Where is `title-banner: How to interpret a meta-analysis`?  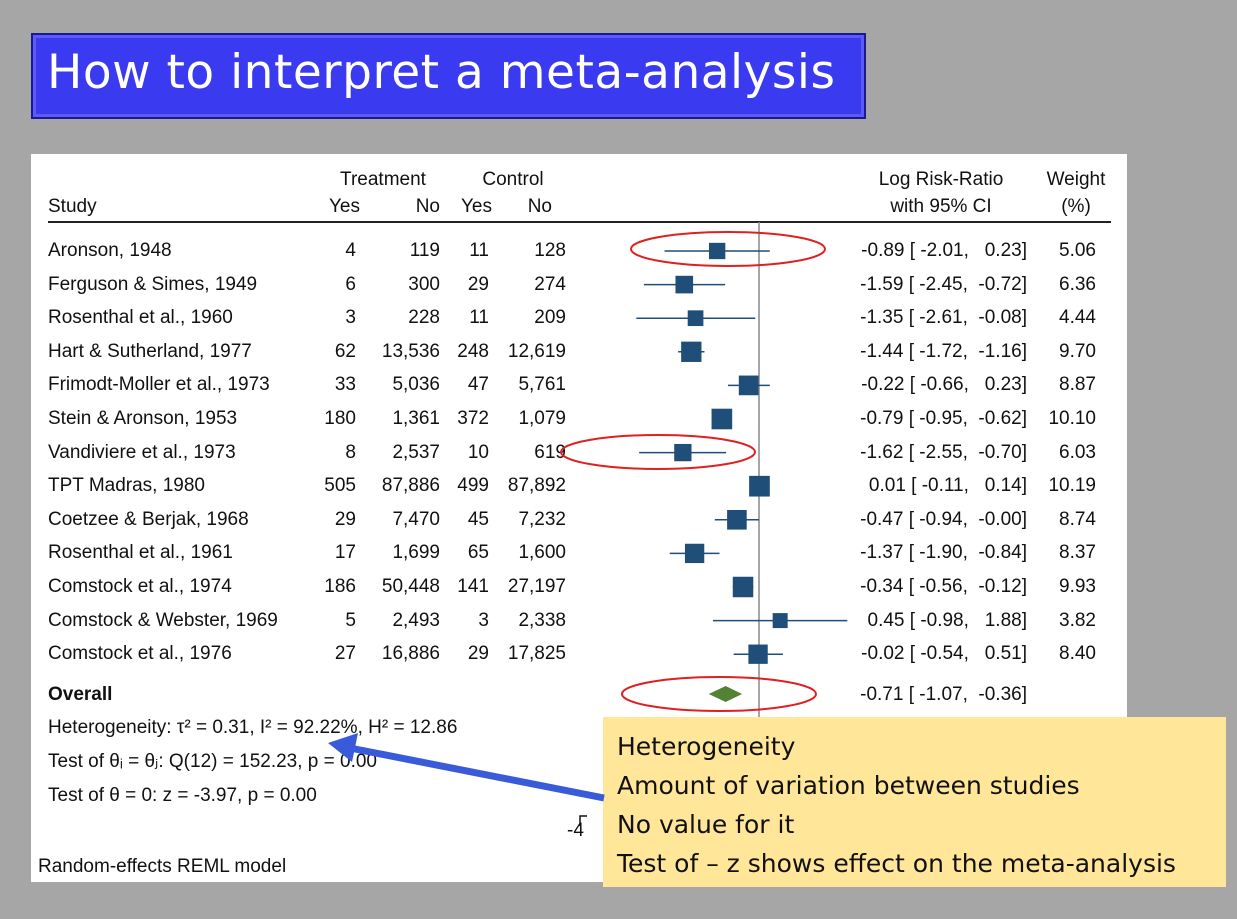 title-banner: How to interpret a meta-analysis is located at coordinates (448, 76).